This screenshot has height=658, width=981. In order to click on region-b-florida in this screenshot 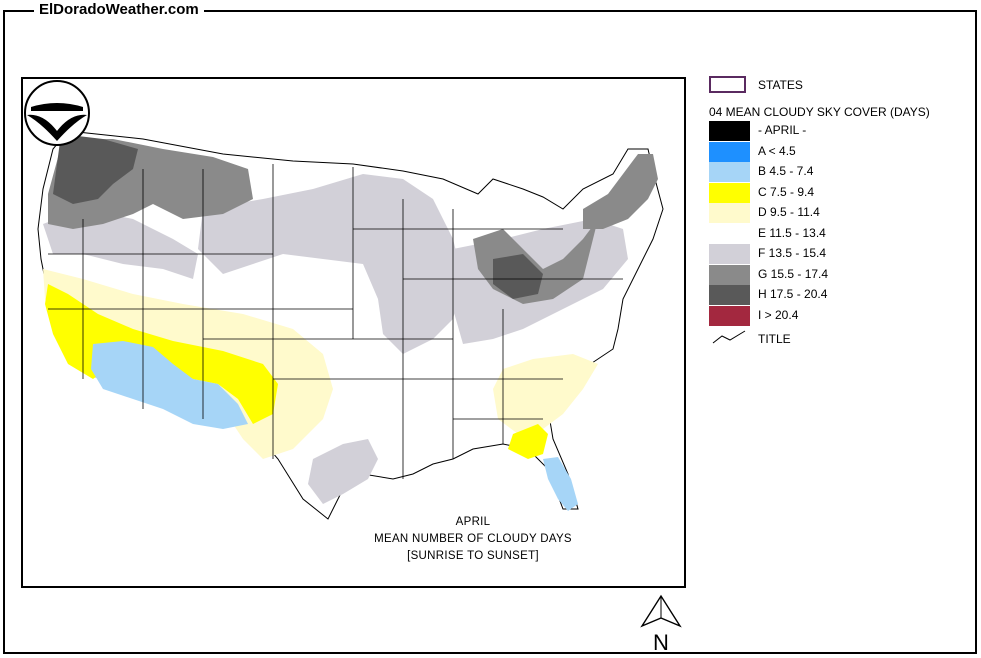, I will do `click(560, 484)`.